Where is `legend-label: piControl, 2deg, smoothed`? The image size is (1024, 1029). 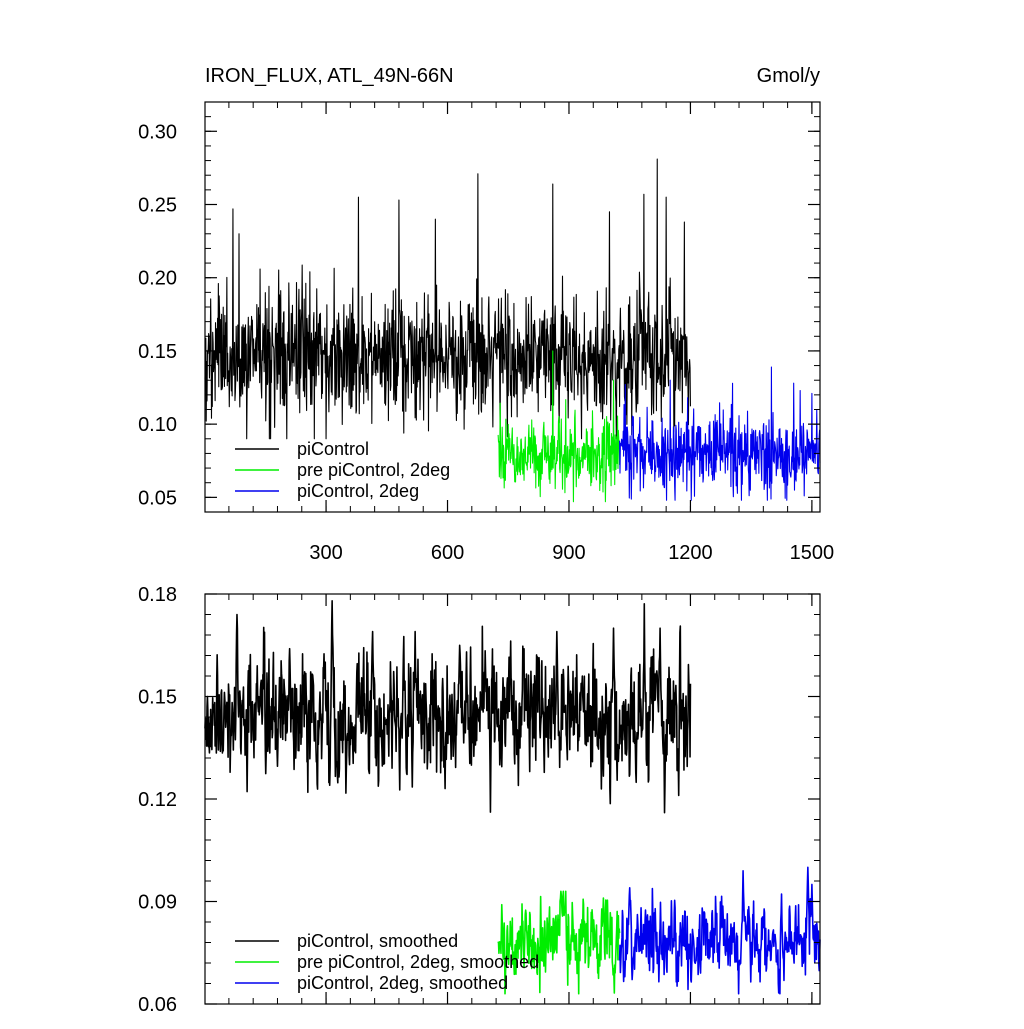 legend-label: piControl, 2deg, smoothed is located at coordinates (402, 983).